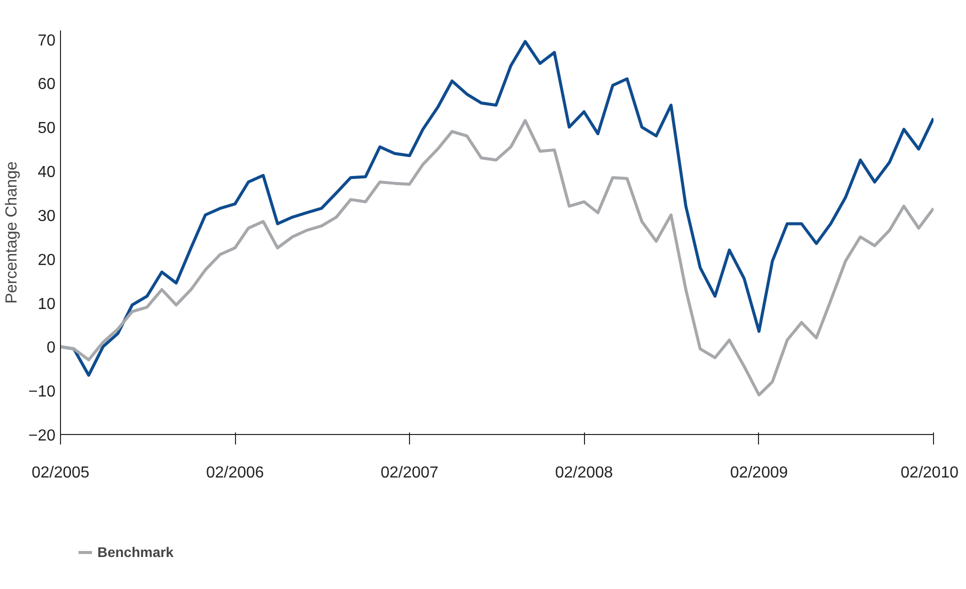  I want to click on y-tick-label: 30, so click(47, 216).